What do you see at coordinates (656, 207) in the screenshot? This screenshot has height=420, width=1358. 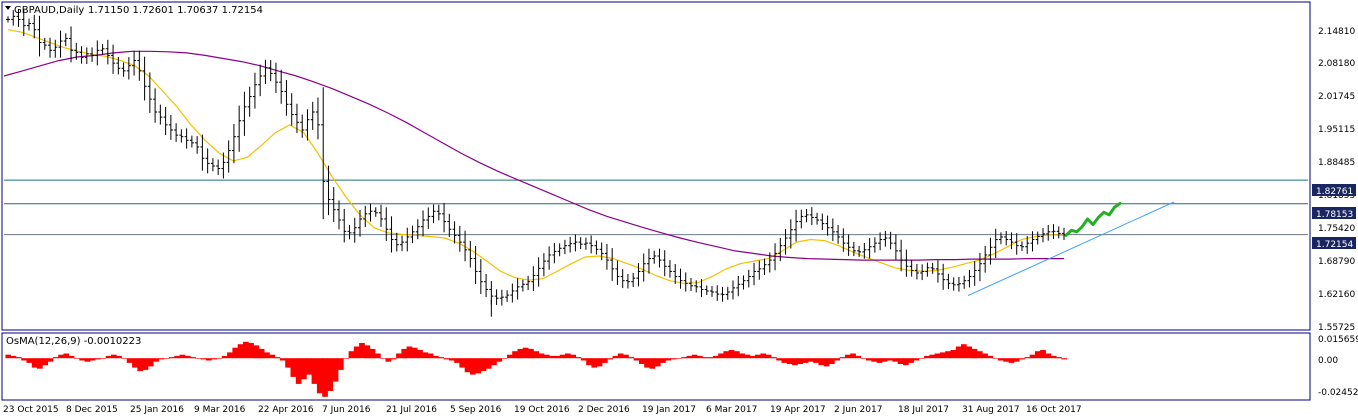 I see `horizontal-levels` at bounding box center [656, 207].